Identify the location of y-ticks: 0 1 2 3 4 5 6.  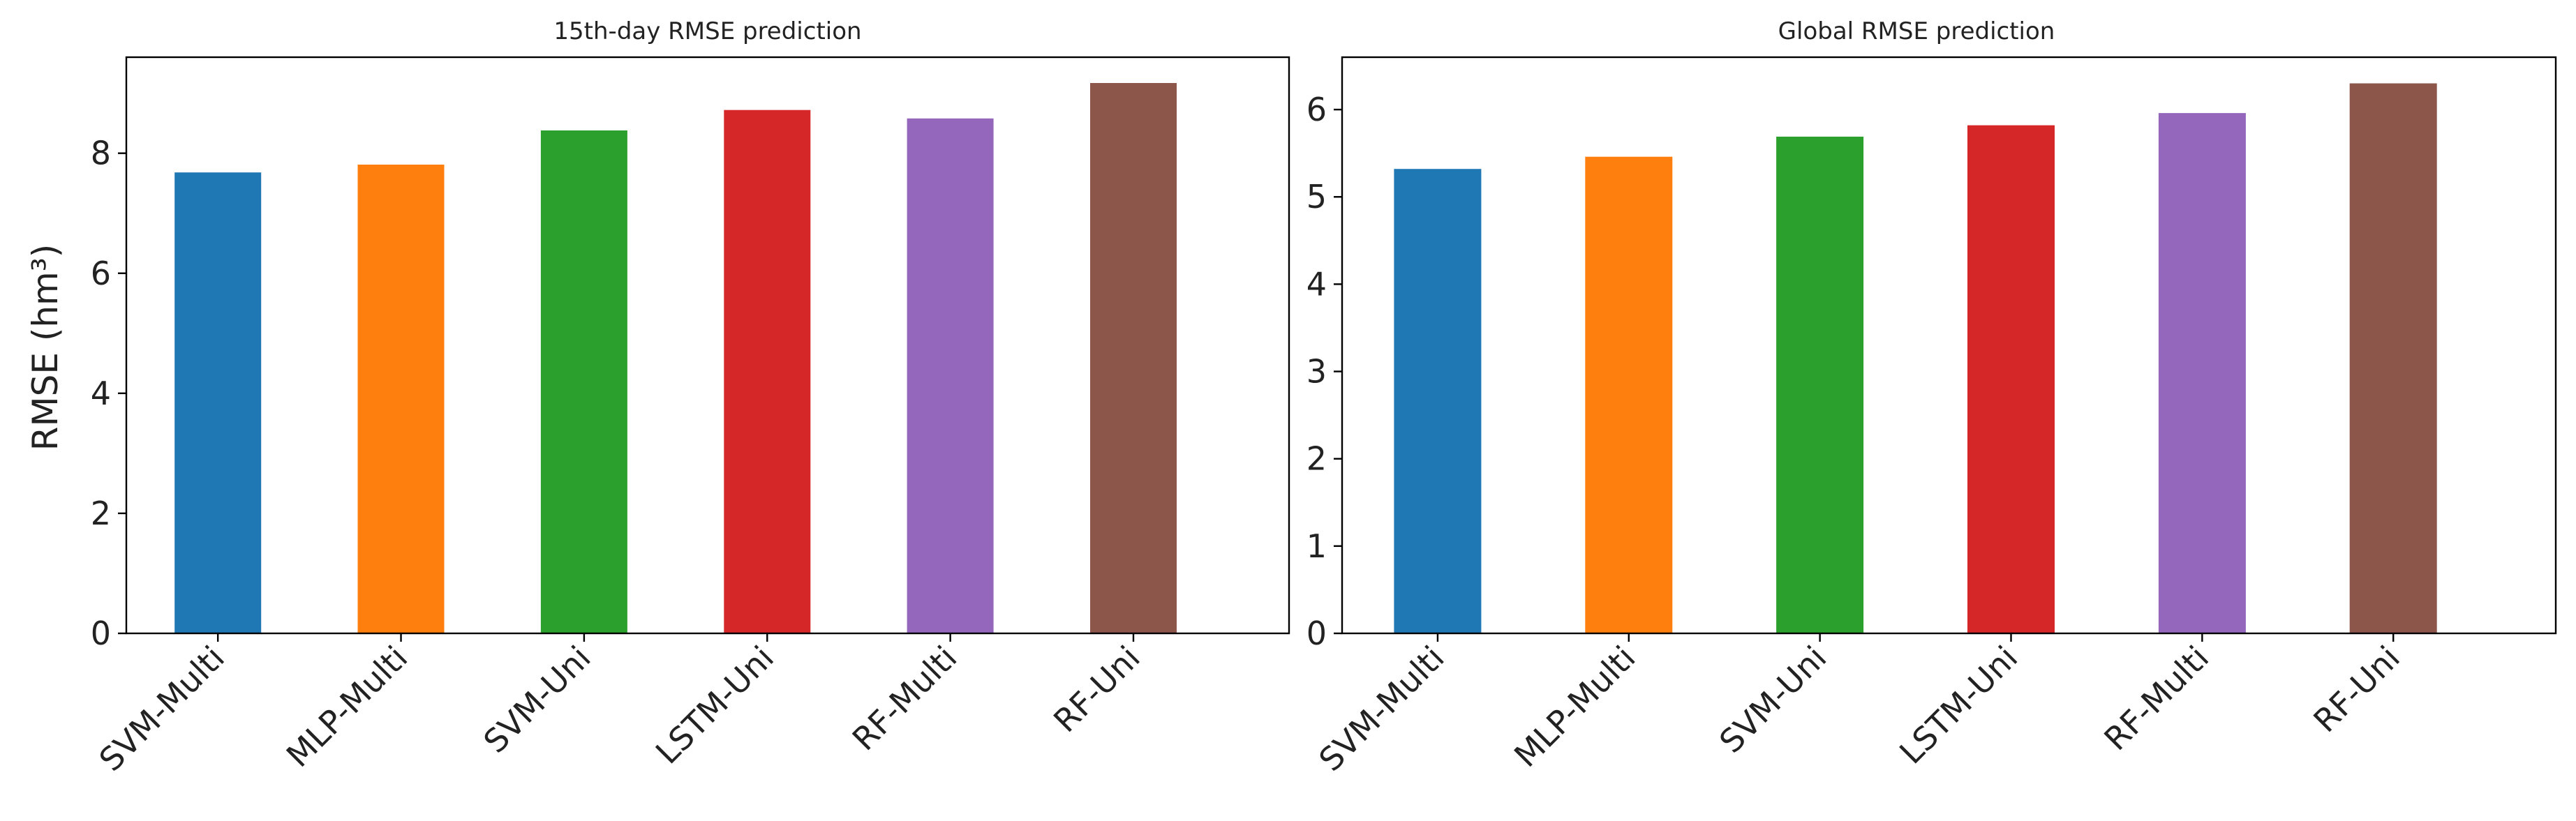
(1324, 371).